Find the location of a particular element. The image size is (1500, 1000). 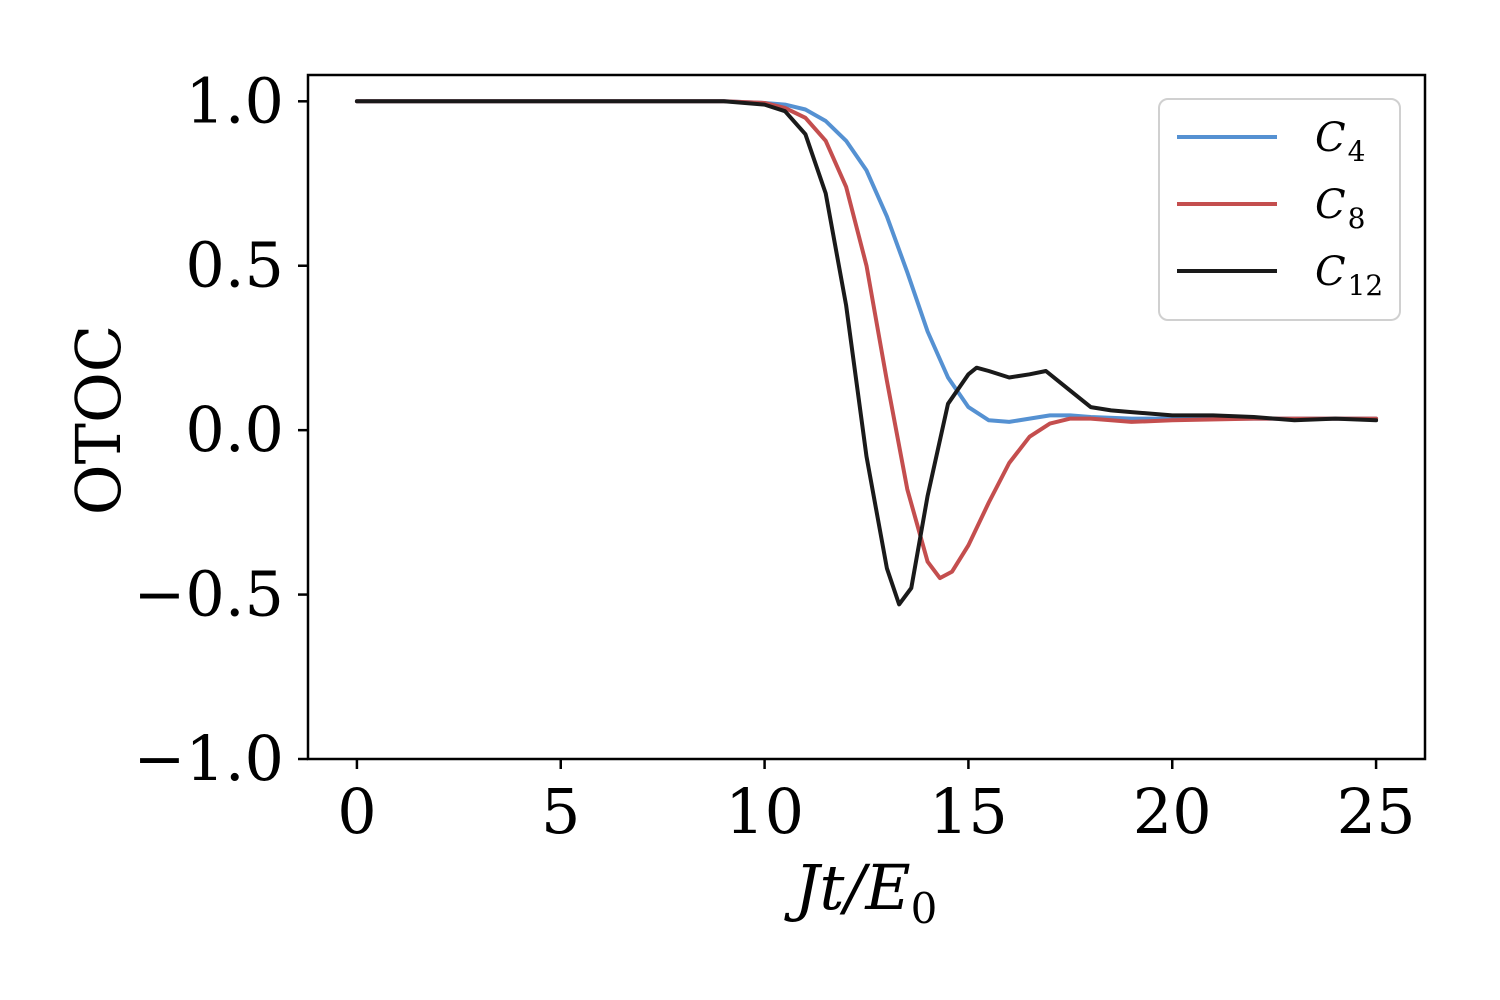

x-tick-label: 5 is located at coordinates (560, 811).